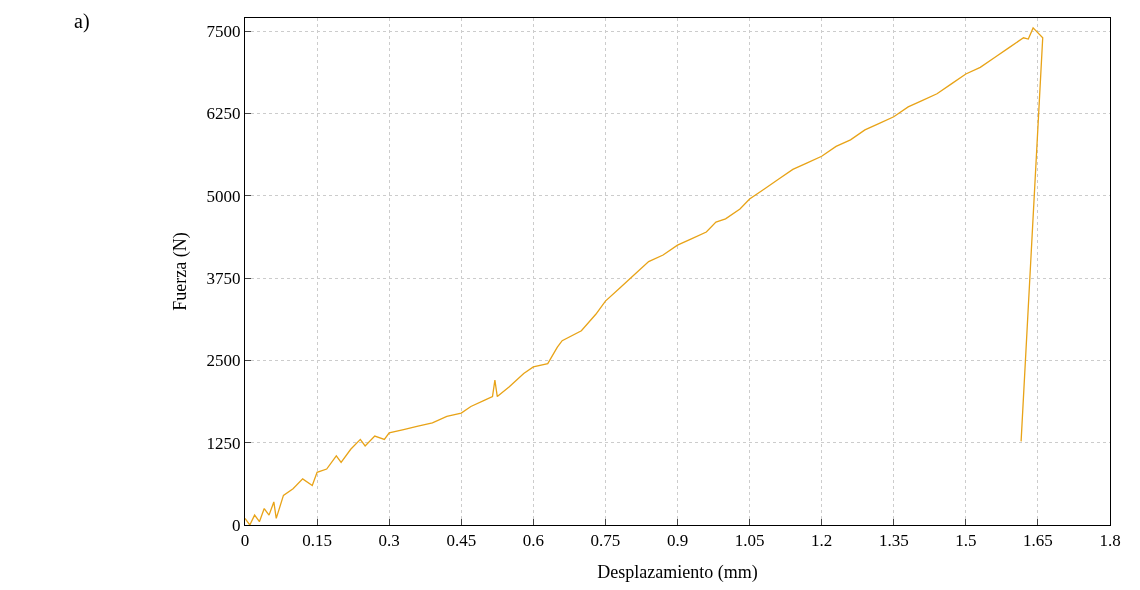 This screenshot has height=590, width=1140. What do you see at coordinates (236, 525) in the screenshot?
I see `y-tick-label: 0` at bounding box center [236, 525].